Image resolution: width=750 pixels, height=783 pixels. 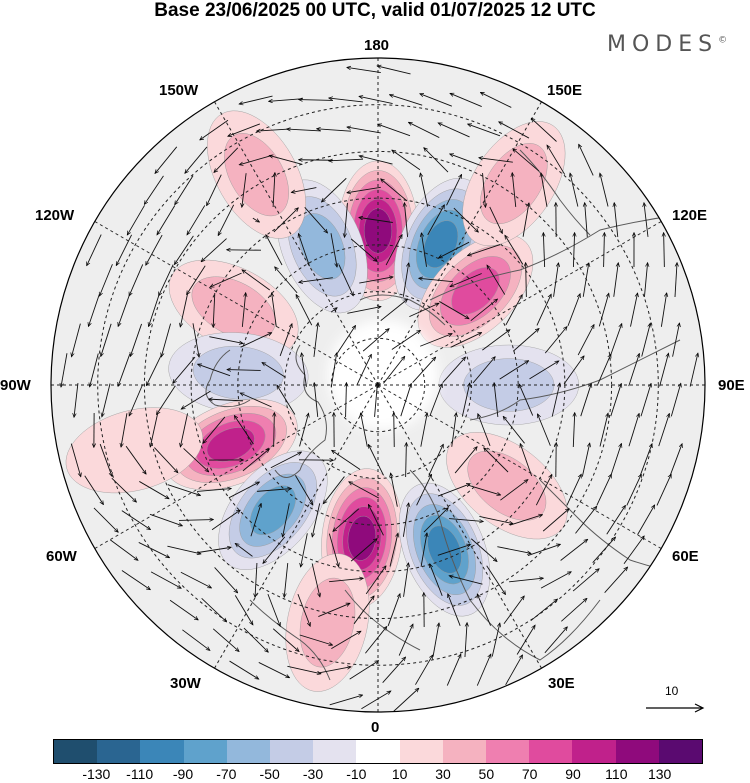 What do you see at coordinates (378, 385) in the screenshot?
I see `latitude-circle` at bounding box center [378, 385].